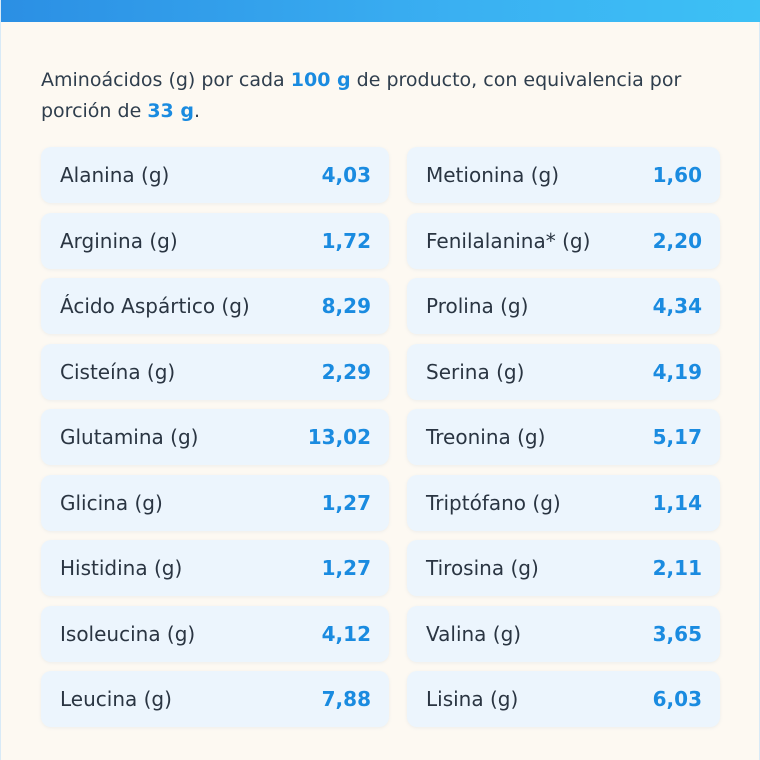  What do you see at coordinates (477, 306) in the screenshot?
I see `amino-acid-name: Prolina (g)` at bounding box center [477, 306].